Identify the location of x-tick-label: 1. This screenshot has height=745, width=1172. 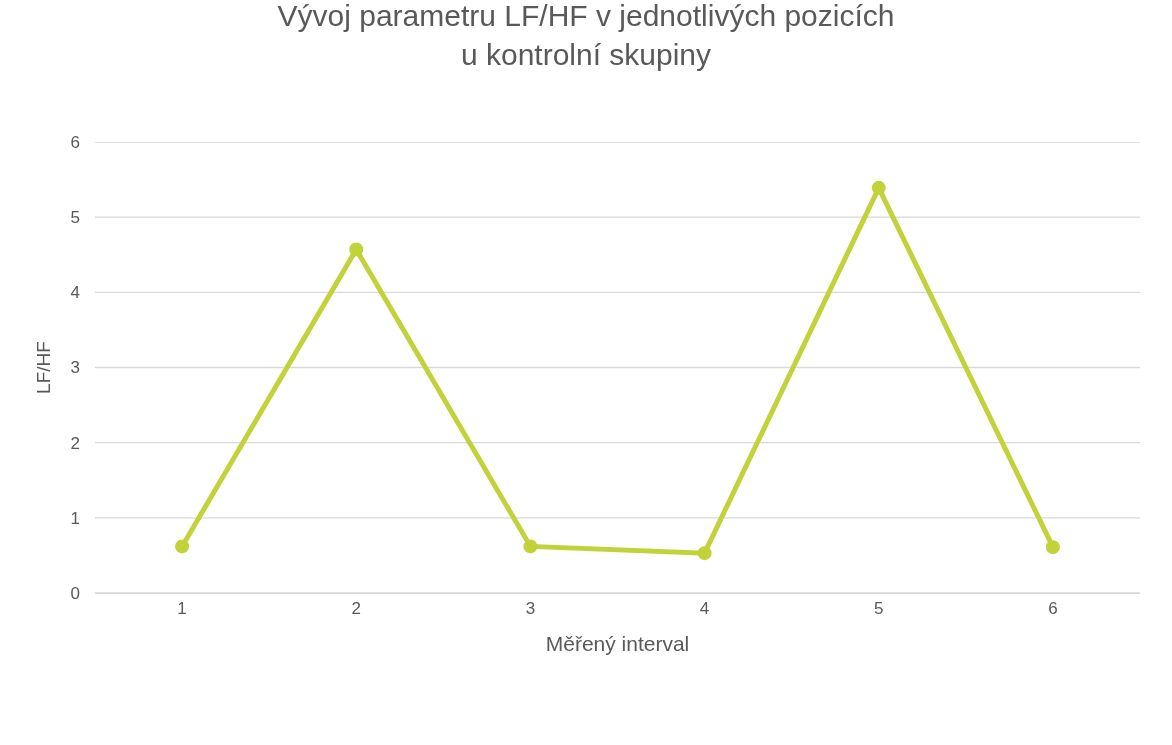
(182, 609).